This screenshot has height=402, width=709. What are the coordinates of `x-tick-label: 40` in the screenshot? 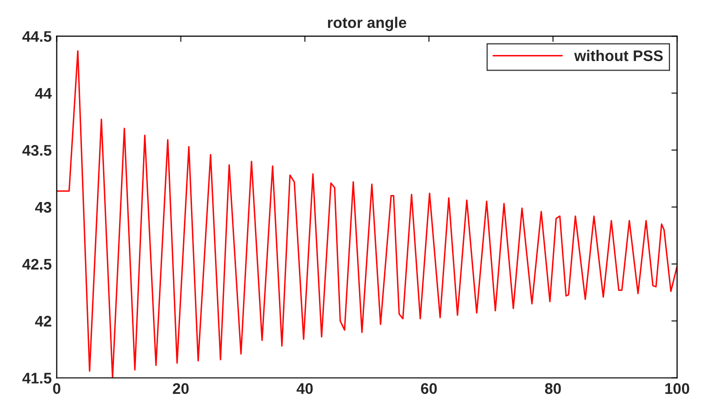 It's located at (304, 388).